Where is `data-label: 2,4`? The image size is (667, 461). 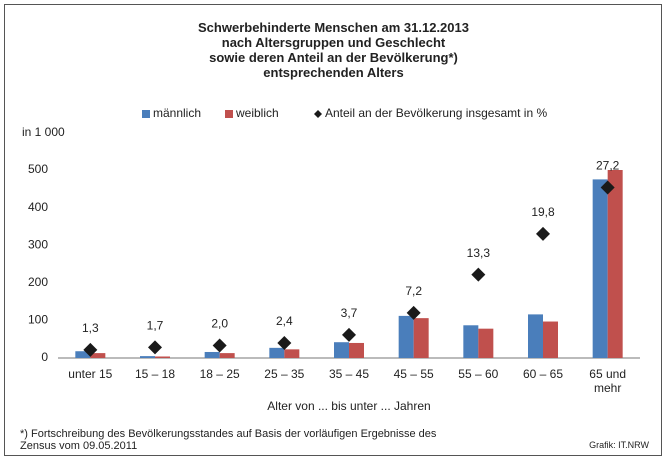
data-label: 2,4 is located at coordinates (284, 321).